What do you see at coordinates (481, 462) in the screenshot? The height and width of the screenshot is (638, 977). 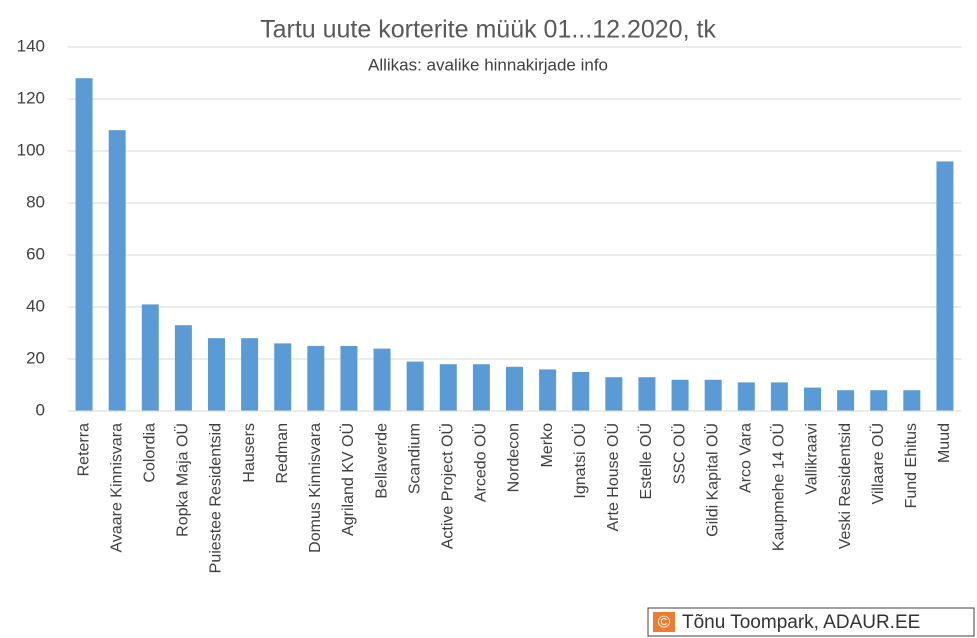 I see `x-tick-label: Arcedo OÜ` at bounding box center [481, 462].